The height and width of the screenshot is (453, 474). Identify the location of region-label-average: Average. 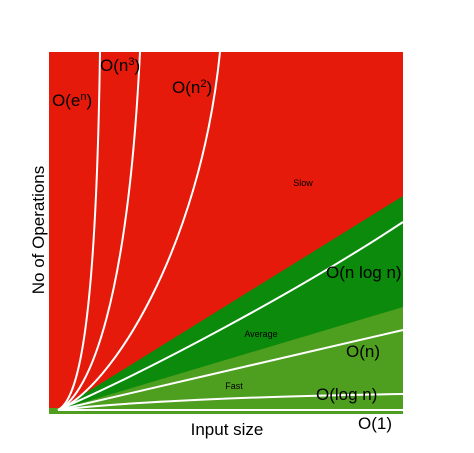
(260, 334).